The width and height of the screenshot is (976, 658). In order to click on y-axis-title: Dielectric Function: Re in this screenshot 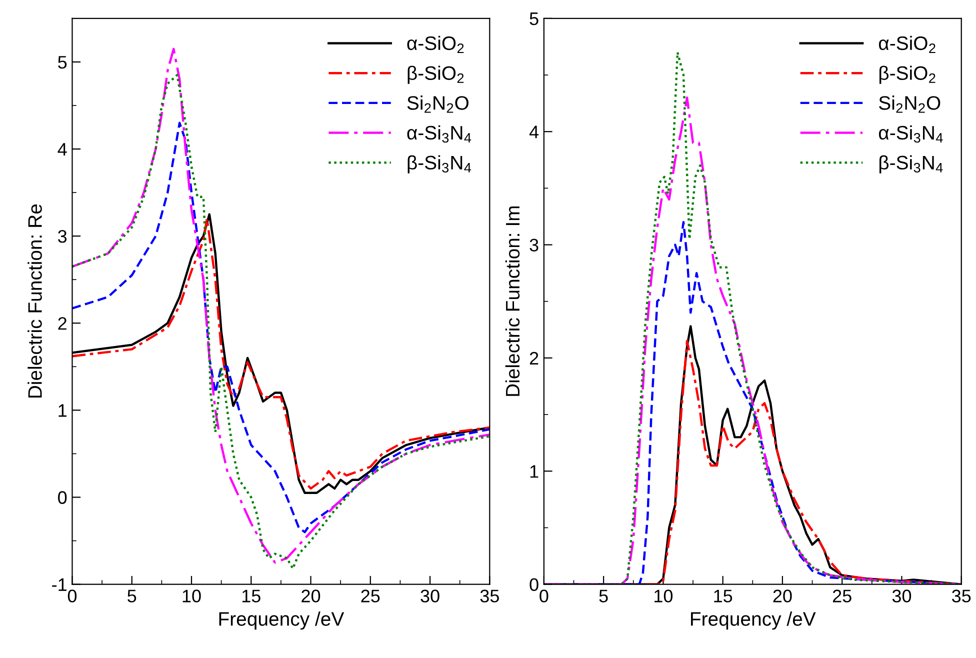, I will do `click(35, 301)`.